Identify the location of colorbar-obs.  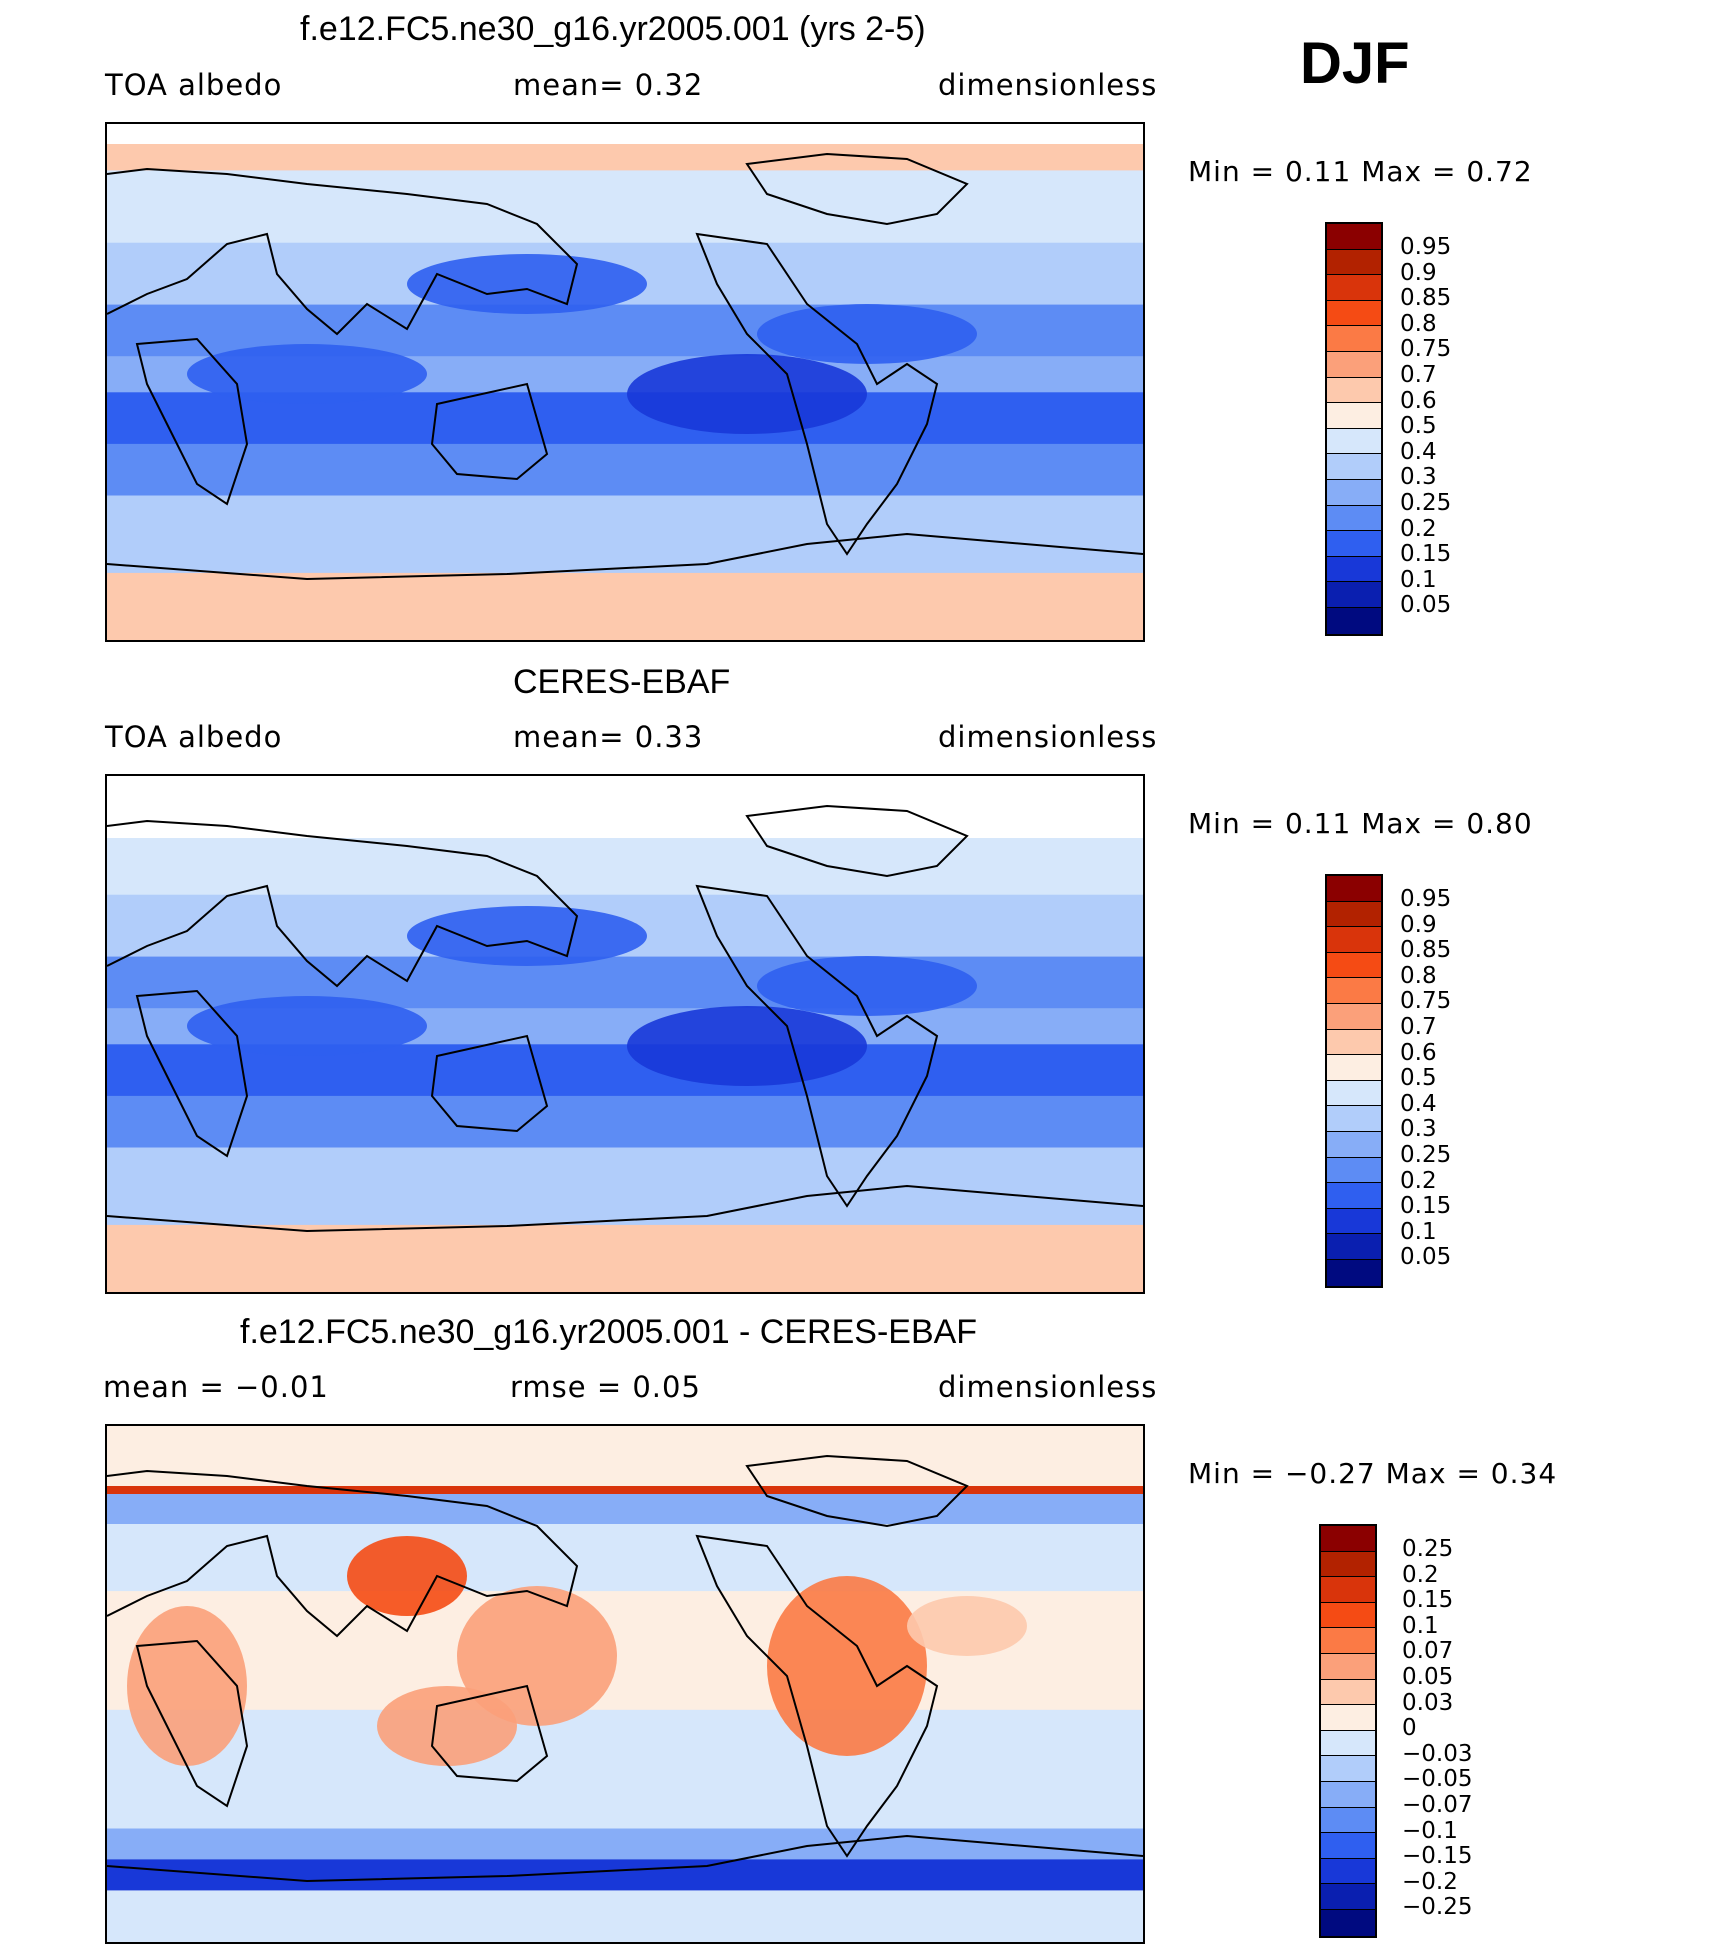
(1354, 1081).